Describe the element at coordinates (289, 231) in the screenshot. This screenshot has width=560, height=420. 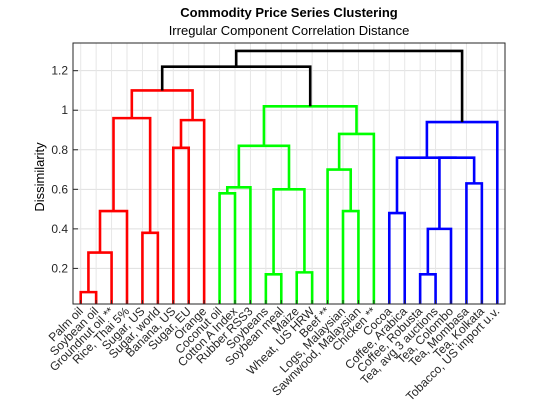
I see `dendrogram-link-c13` at that location.